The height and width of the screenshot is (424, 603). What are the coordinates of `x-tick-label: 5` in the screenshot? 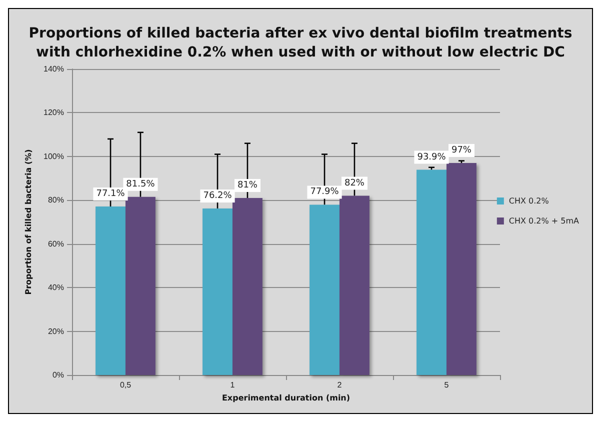 It's located at (447, 385).